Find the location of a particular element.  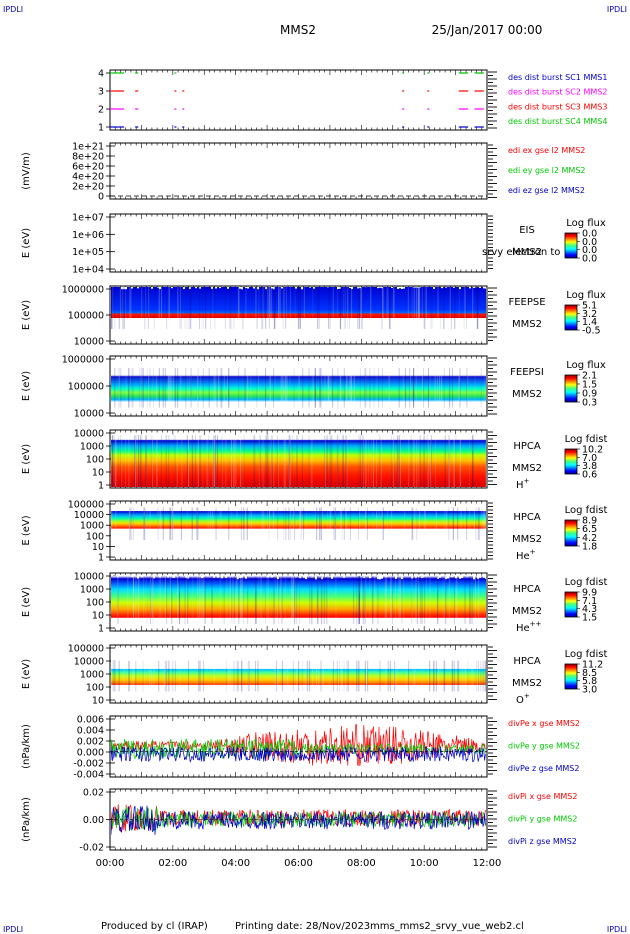

y-tick-label-hpca_hepp: 100 is located at coordinates (95, 603).